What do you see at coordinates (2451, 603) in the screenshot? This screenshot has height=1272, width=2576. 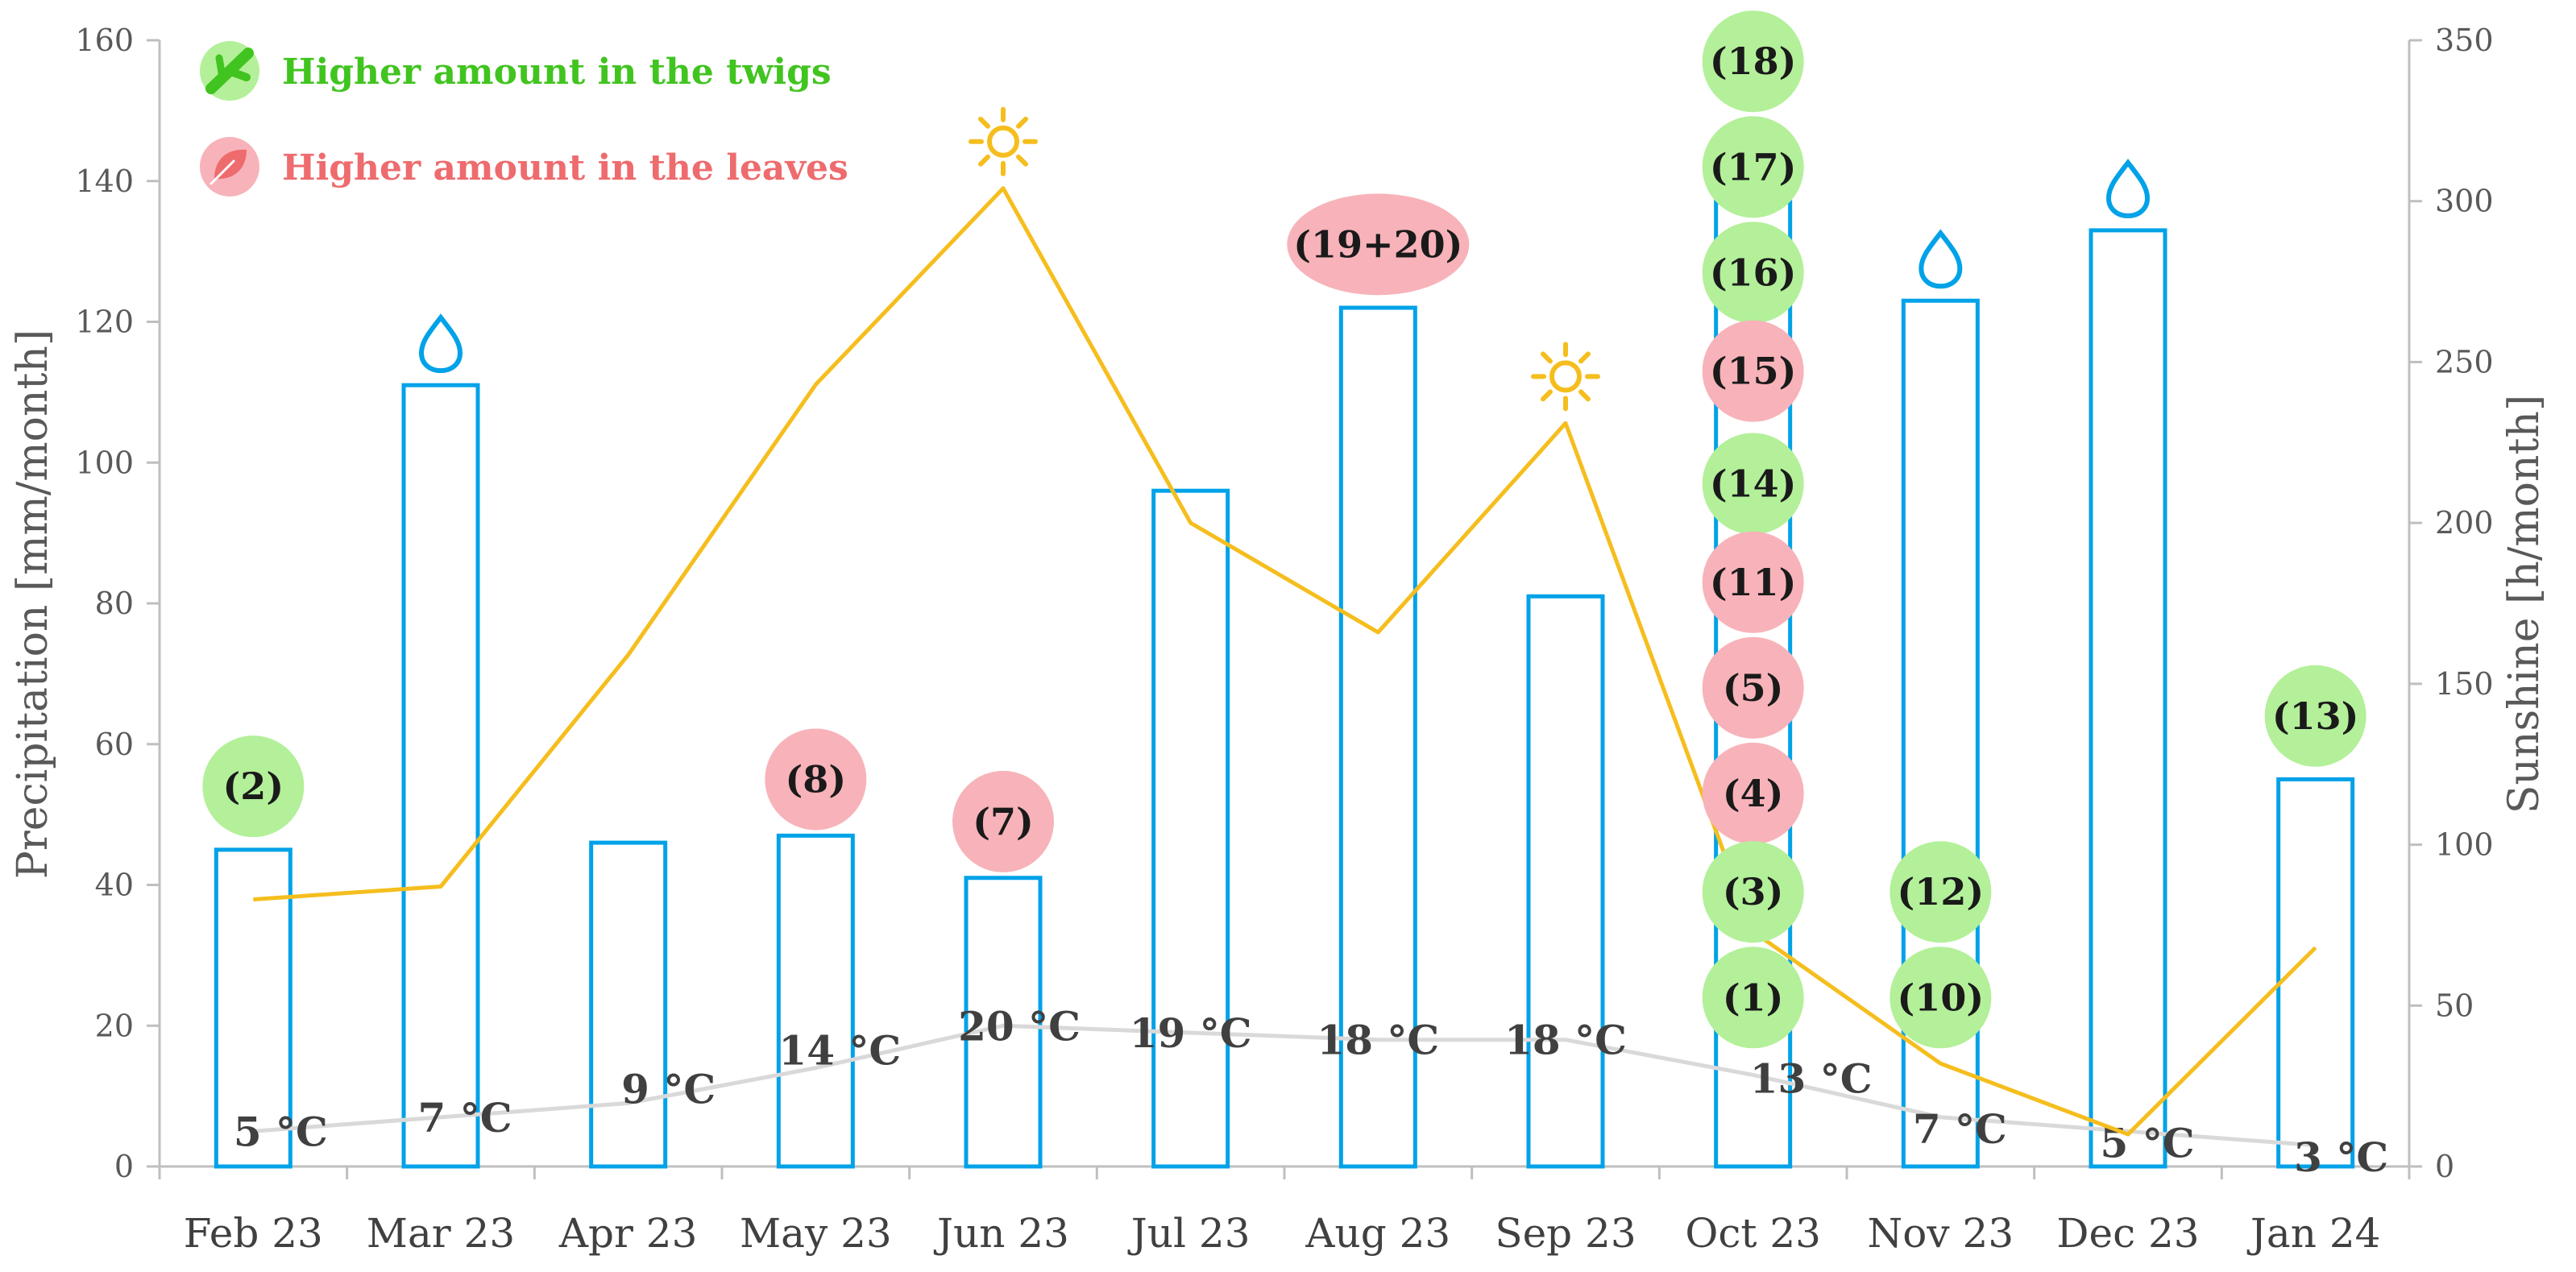 I see `right-axis-ticks: 0 50 100 150 200 250 300 350` at bounding box center [2451, 603].